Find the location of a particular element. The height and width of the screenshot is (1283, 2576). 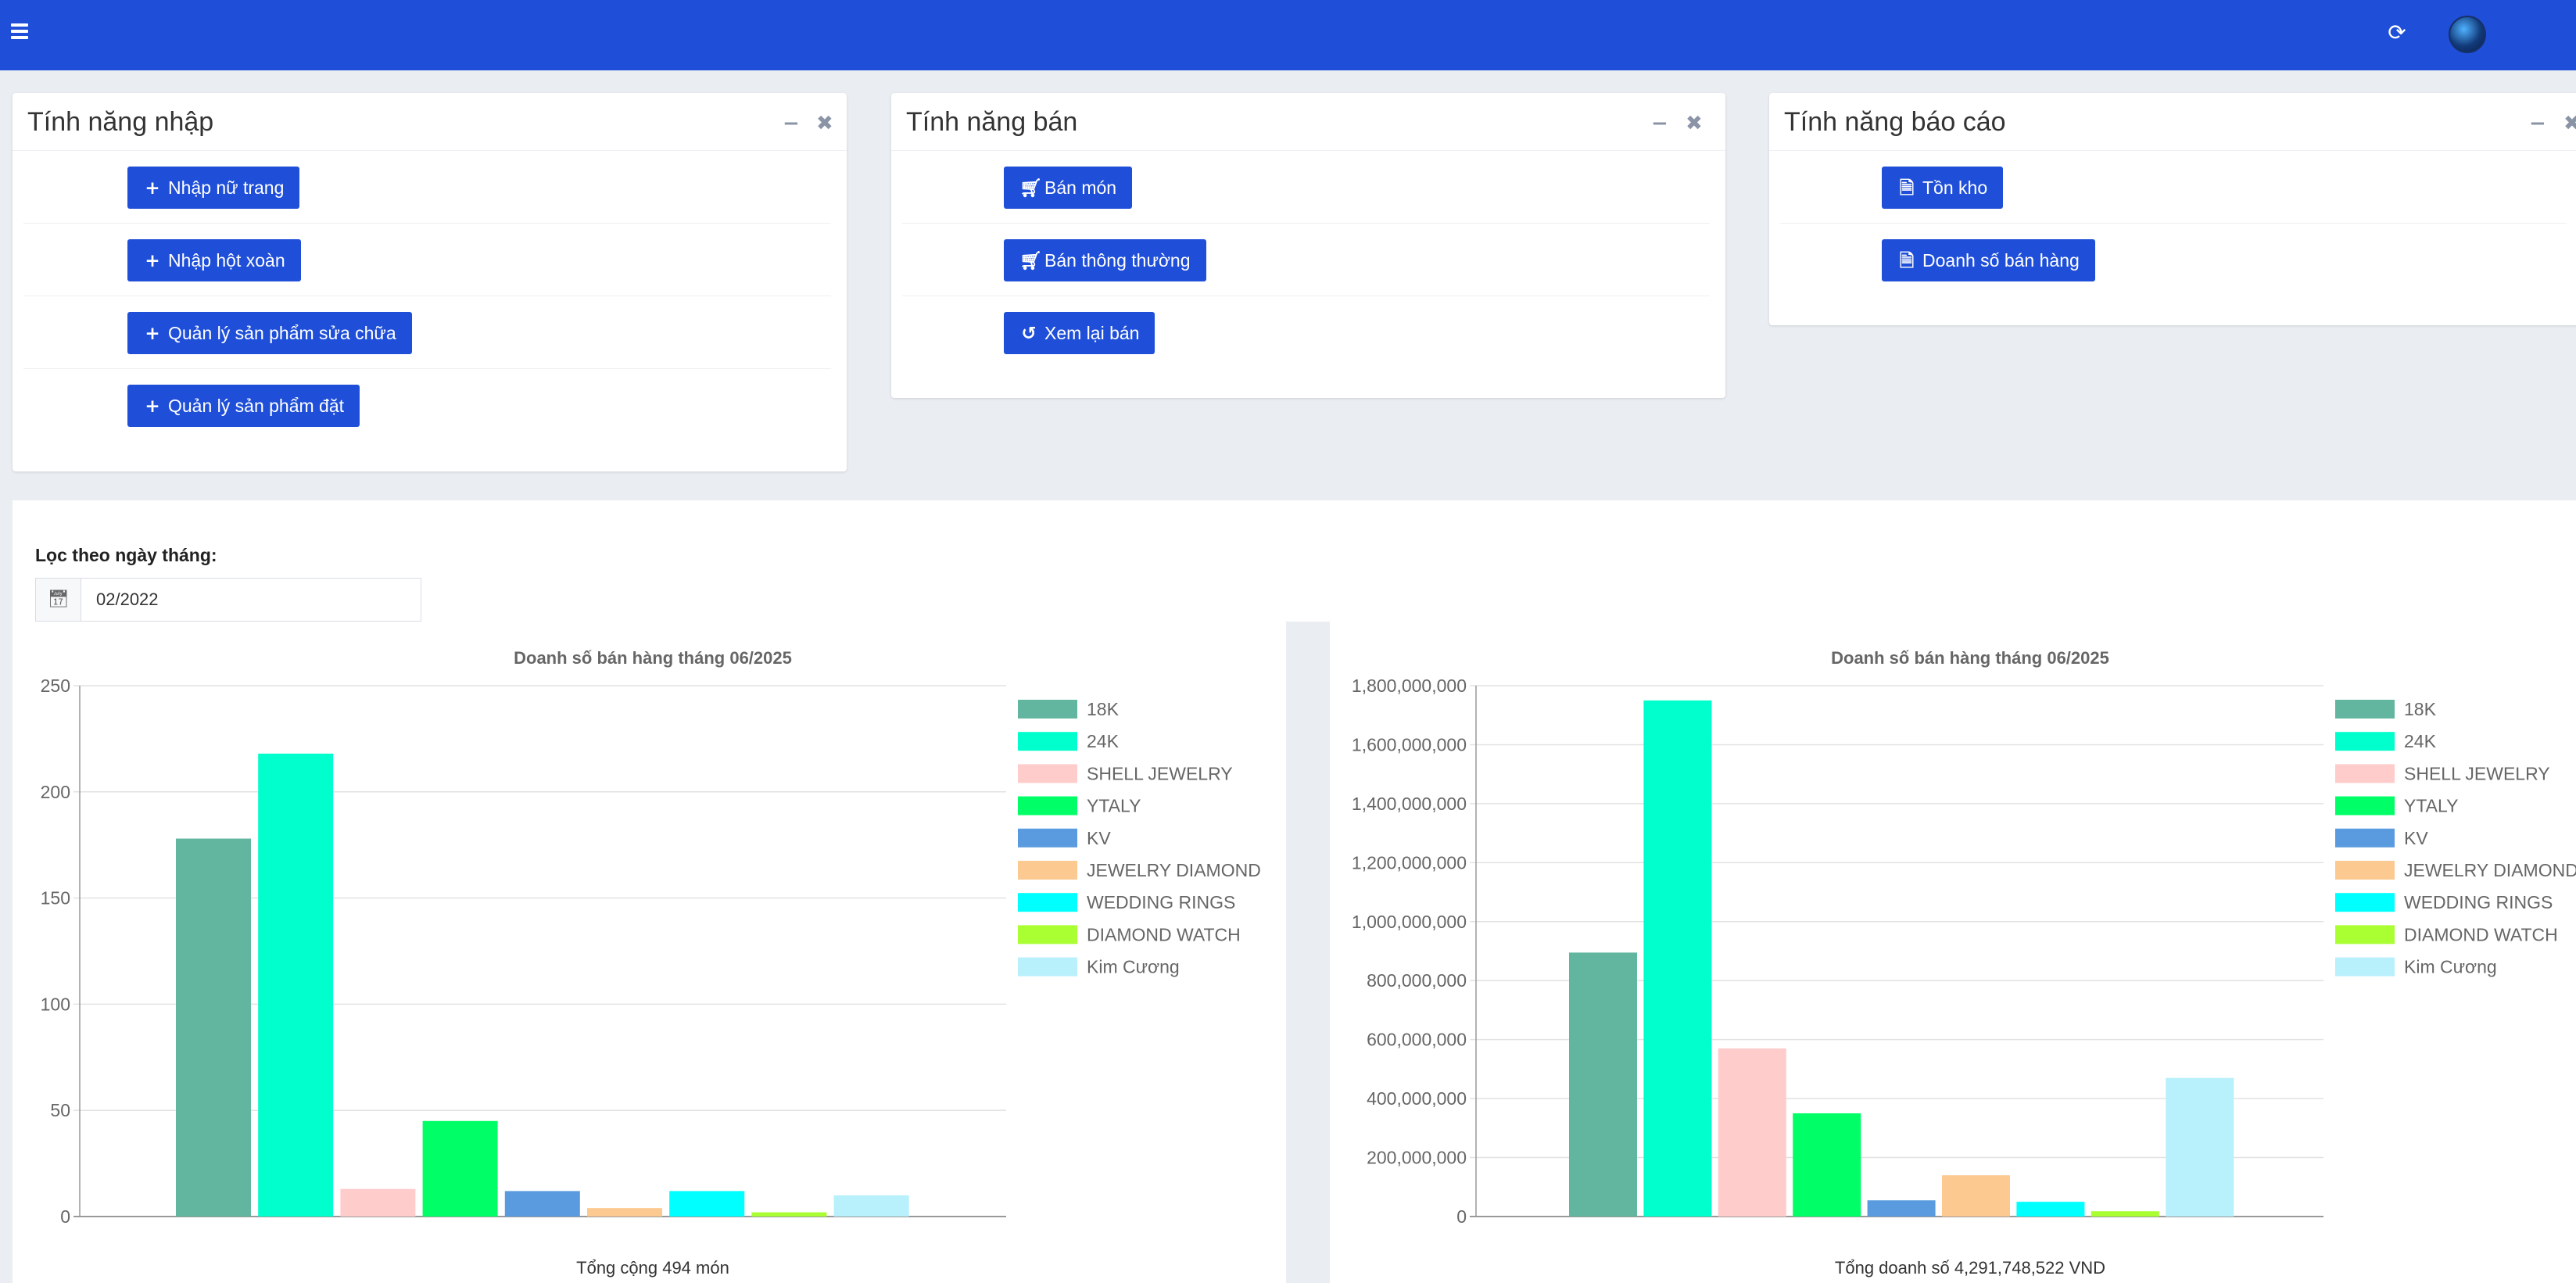

review-sales-button: ↺ Xem lại bán is located at coordinates (1079, 333).